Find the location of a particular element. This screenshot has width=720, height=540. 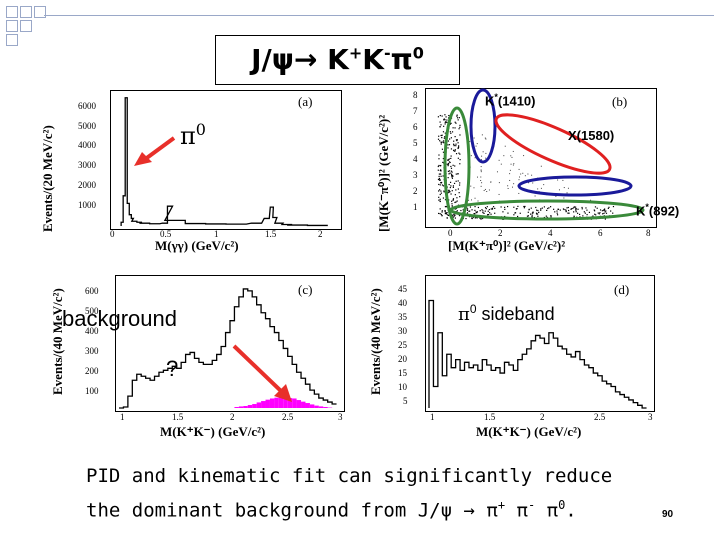

panel-d-ytick: 40 is located at coordinates (402, 303).